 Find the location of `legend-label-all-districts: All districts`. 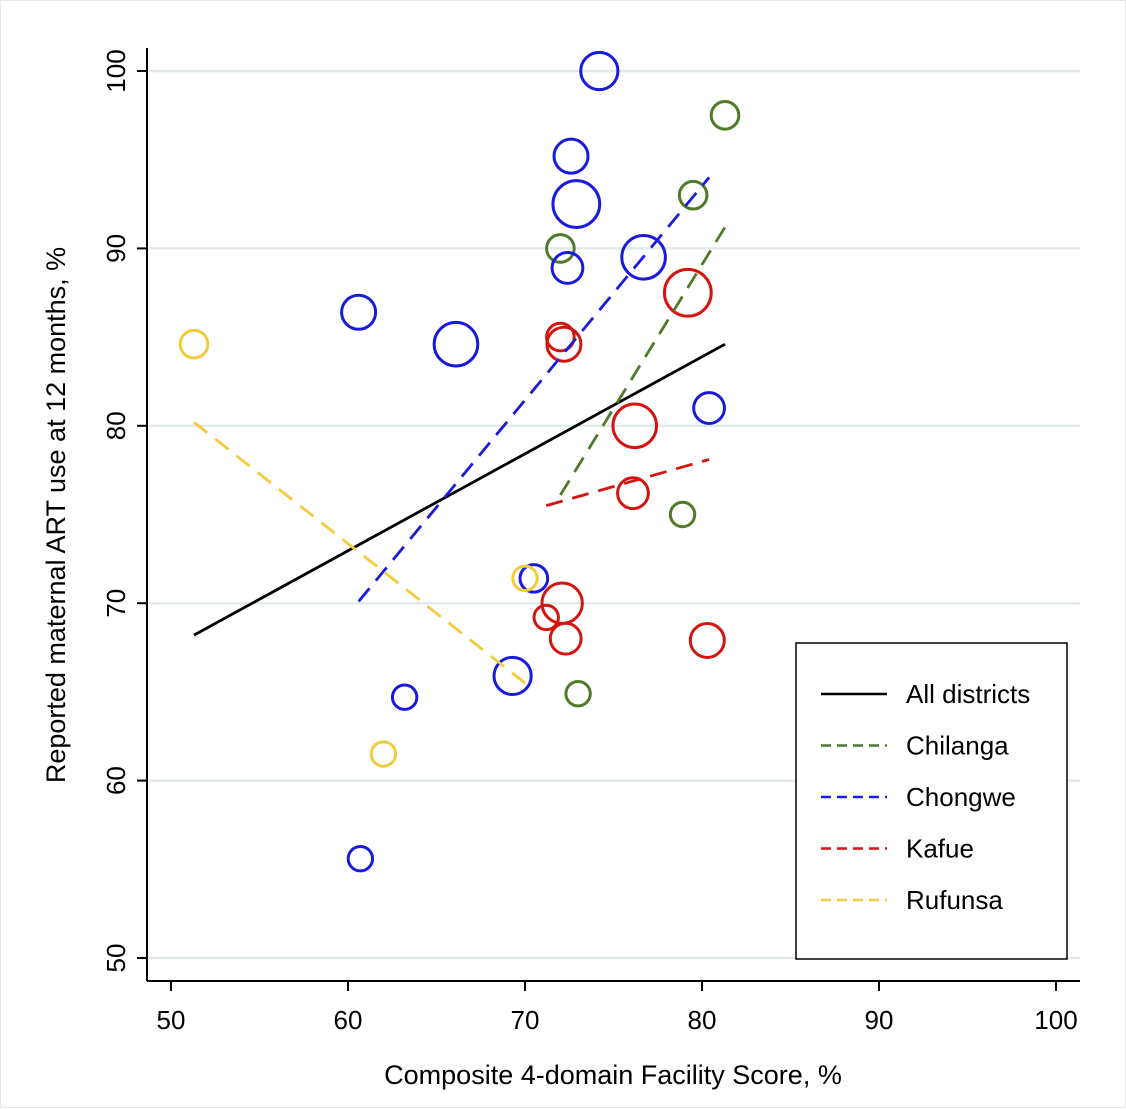

legend-label-all-districts: All districts is located at coordinates (968, 694).